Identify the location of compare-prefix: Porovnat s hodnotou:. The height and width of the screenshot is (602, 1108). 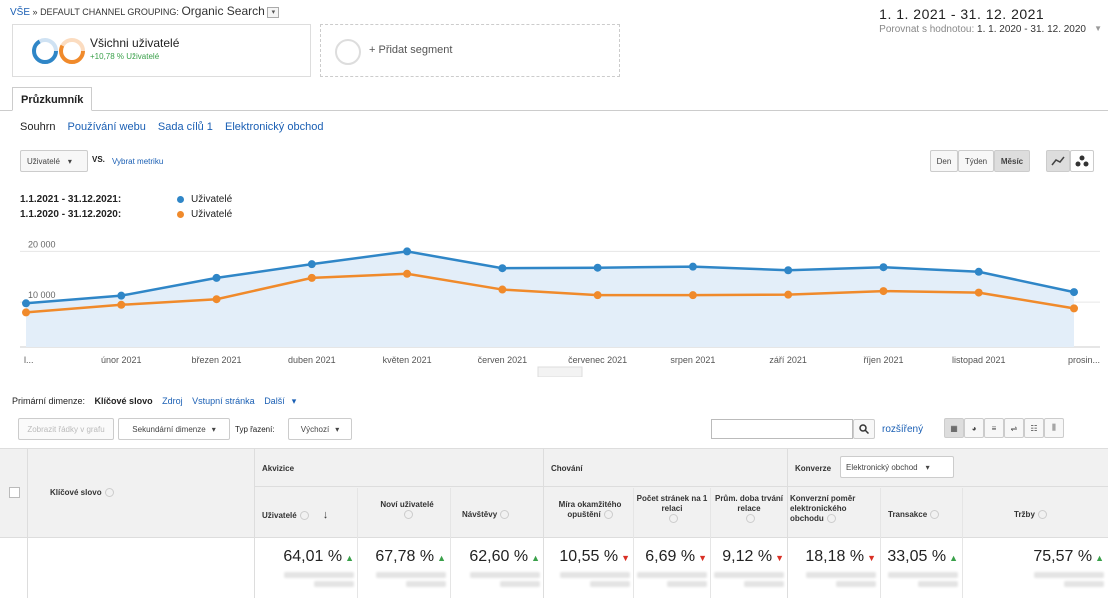
(927, 29).